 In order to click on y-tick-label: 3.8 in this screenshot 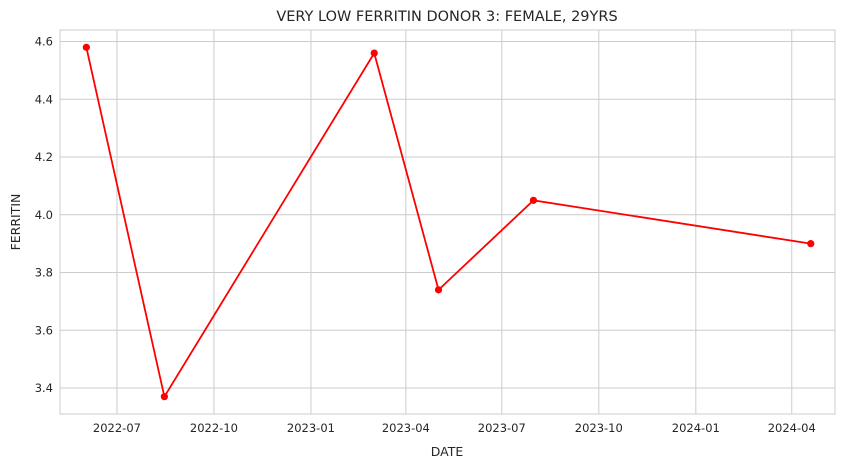, I will do `click(44, 273)`.